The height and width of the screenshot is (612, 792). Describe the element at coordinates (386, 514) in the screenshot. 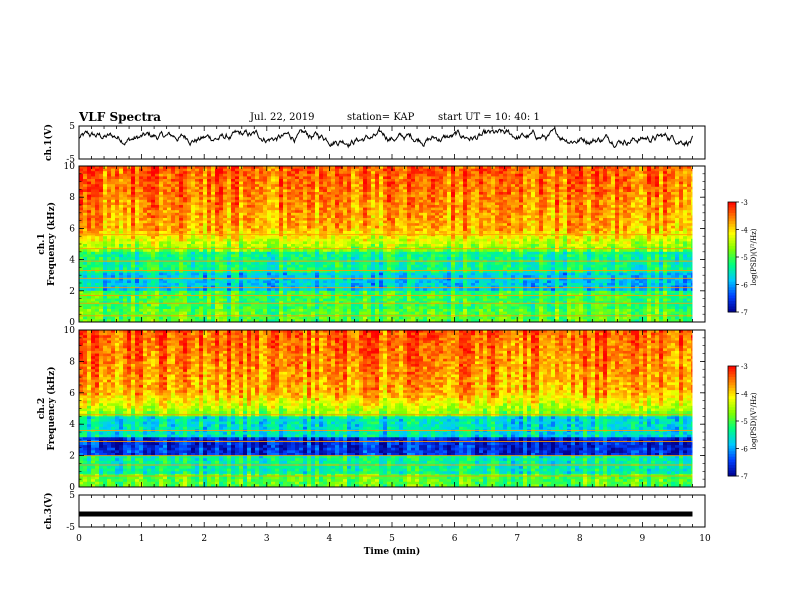

I see `ch3-trace` at that location.